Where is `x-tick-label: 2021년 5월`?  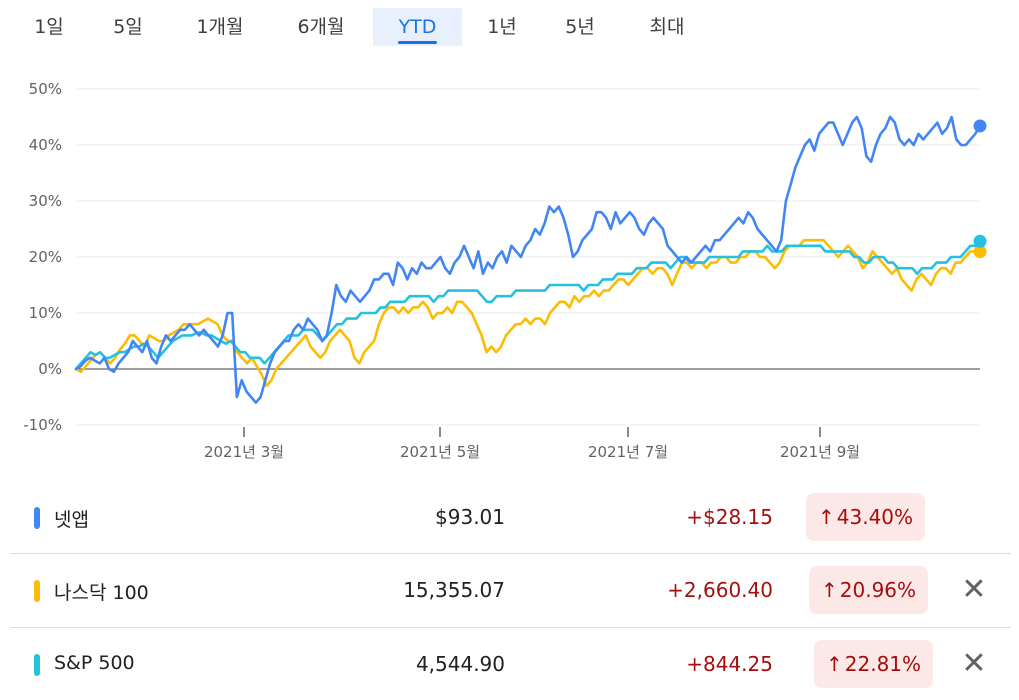
x-tick-label: 2021년 5월 is located at coordinates (440, 452).